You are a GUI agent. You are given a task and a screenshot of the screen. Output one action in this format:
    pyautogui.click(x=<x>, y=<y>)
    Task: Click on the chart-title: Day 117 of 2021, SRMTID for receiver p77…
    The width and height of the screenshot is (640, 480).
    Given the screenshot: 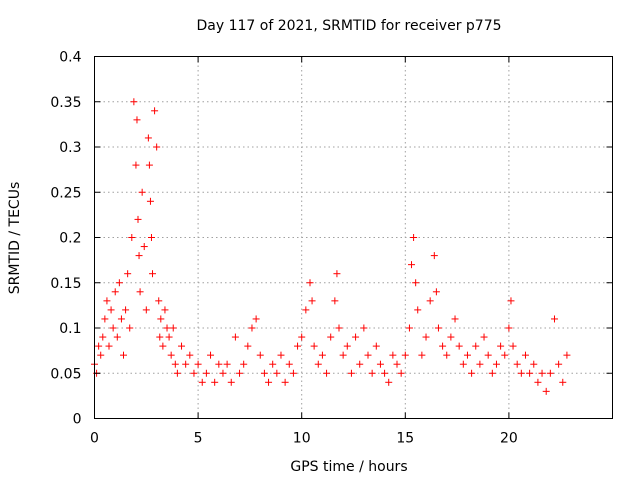 What is the action you would take?
    pyautogui.click(x=348, y=26)
    